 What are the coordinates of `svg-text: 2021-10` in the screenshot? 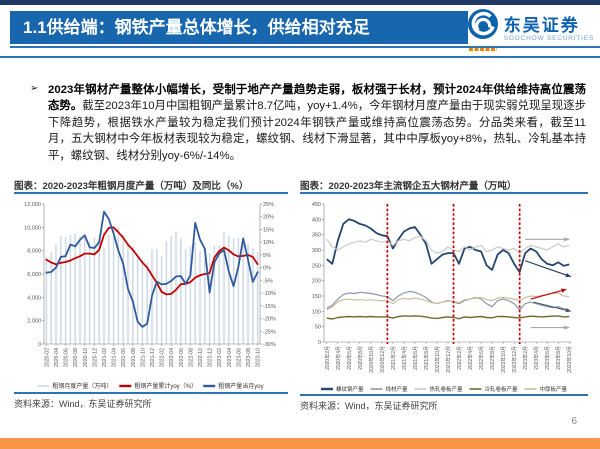 It's located at (143, 357).